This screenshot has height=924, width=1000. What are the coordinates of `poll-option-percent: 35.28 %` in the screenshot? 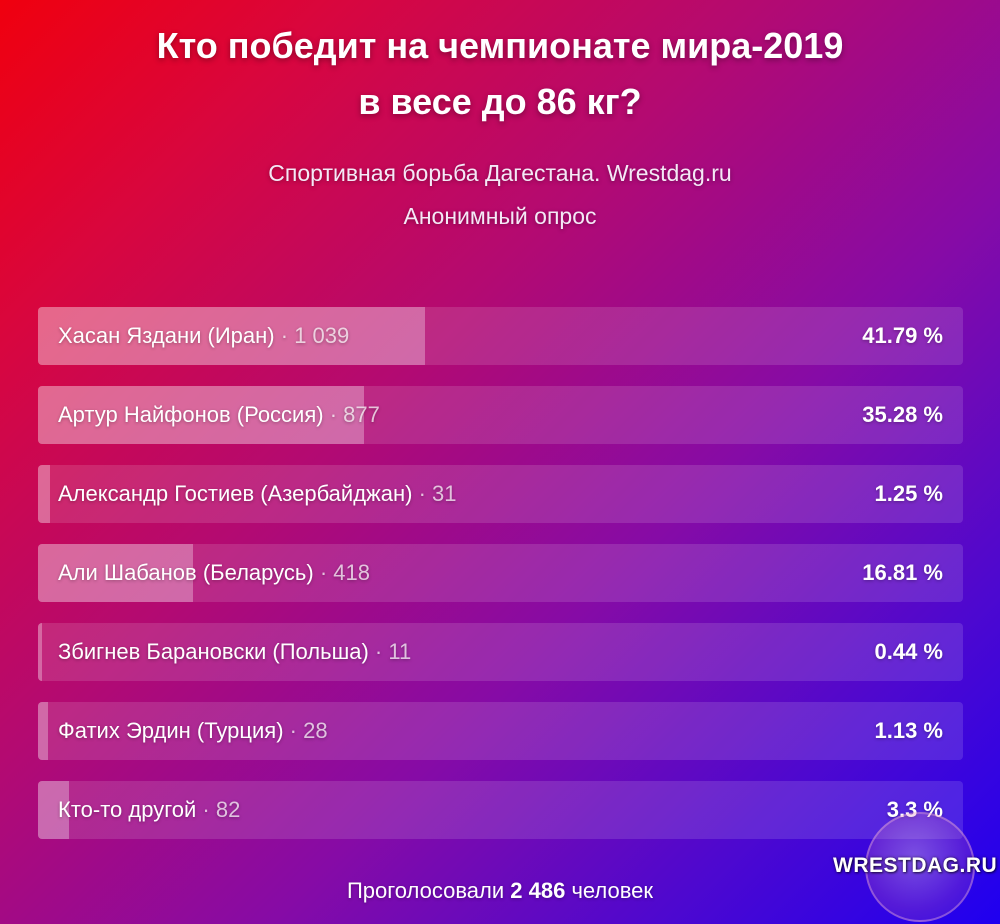 It's located at (902, 414).